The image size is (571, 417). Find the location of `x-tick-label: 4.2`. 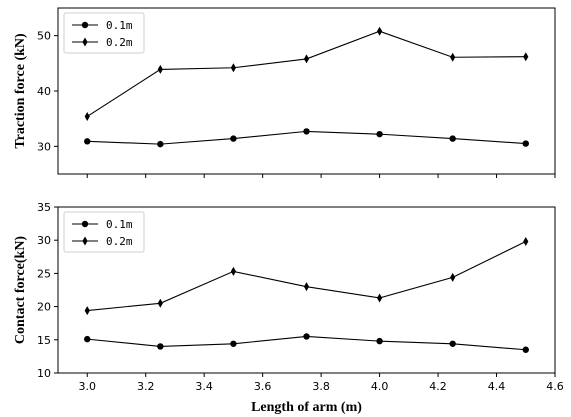

x-tick-label: 4.2 is located at coordinates (438, 386).